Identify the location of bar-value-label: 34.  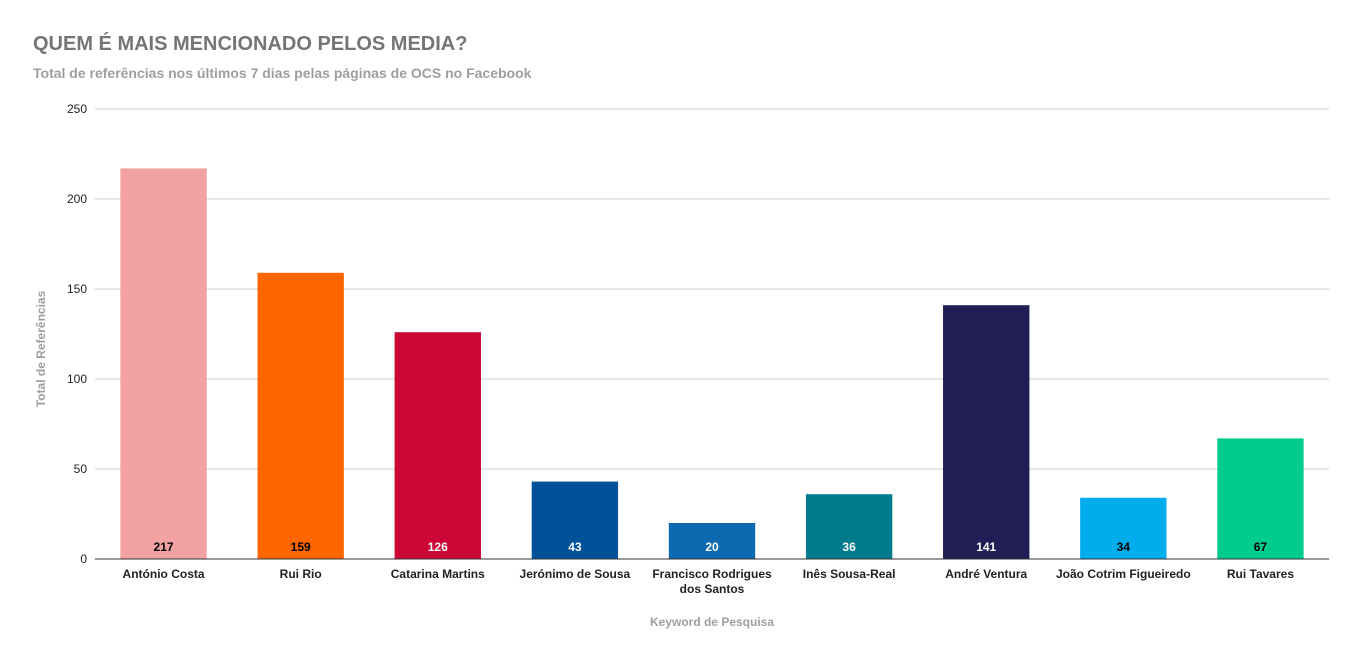
(1124, 547).